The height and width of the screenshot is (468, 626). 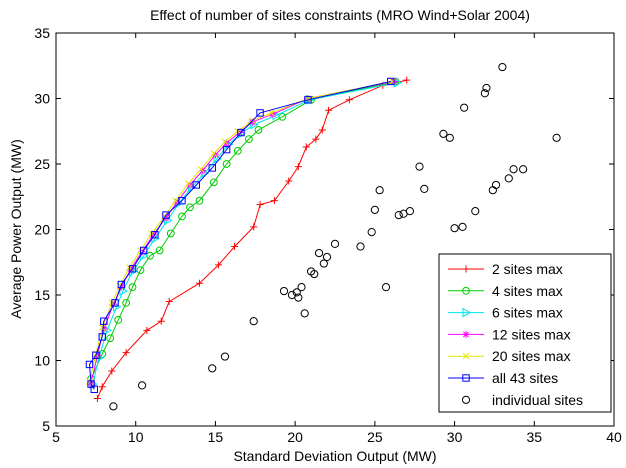 What do you see at coordinates (527, 291) in the screenshot?
I see `legend-label: 4 sites max` at bounding box center [527, 291].